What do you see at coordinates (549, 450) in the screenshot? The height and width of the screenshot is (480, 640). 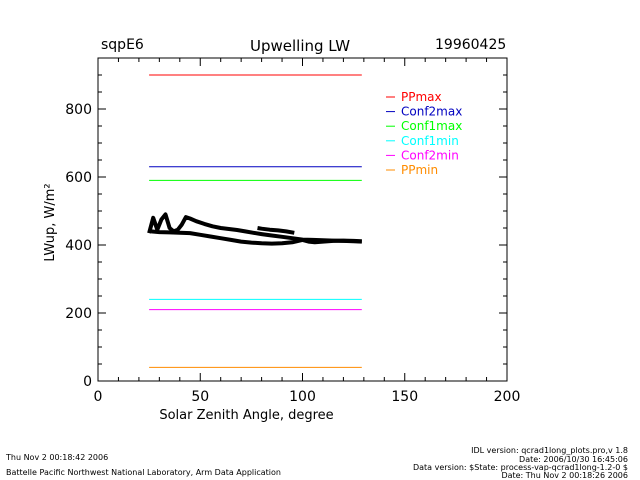 I see `footer-idl-version: IDL version: qcrad1long_plots.pro,v 1.8` at bounding box center [549, 450].